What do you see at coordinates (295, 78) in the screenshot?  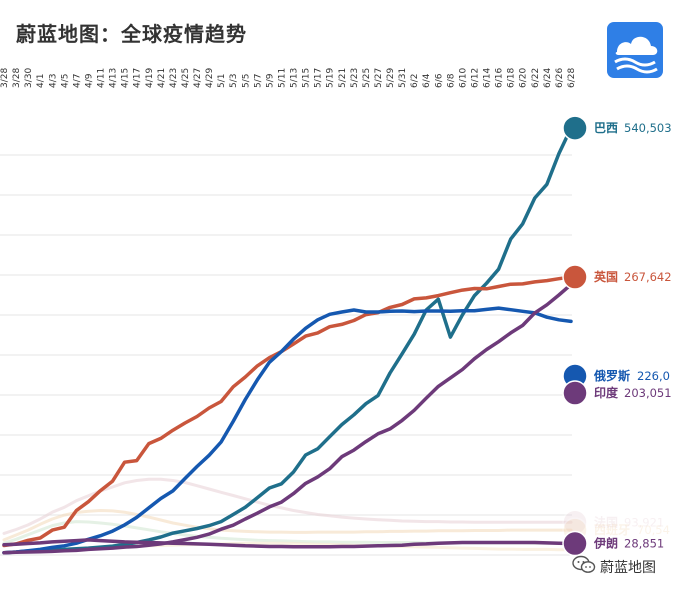 I see `x-tick-label: 5/13` at bounding box center [295, 78].